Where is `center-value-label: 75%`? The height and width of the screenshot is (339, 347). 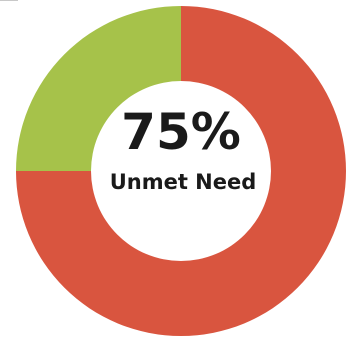
center-value-label: 75% is located at coordinates (181, 132).